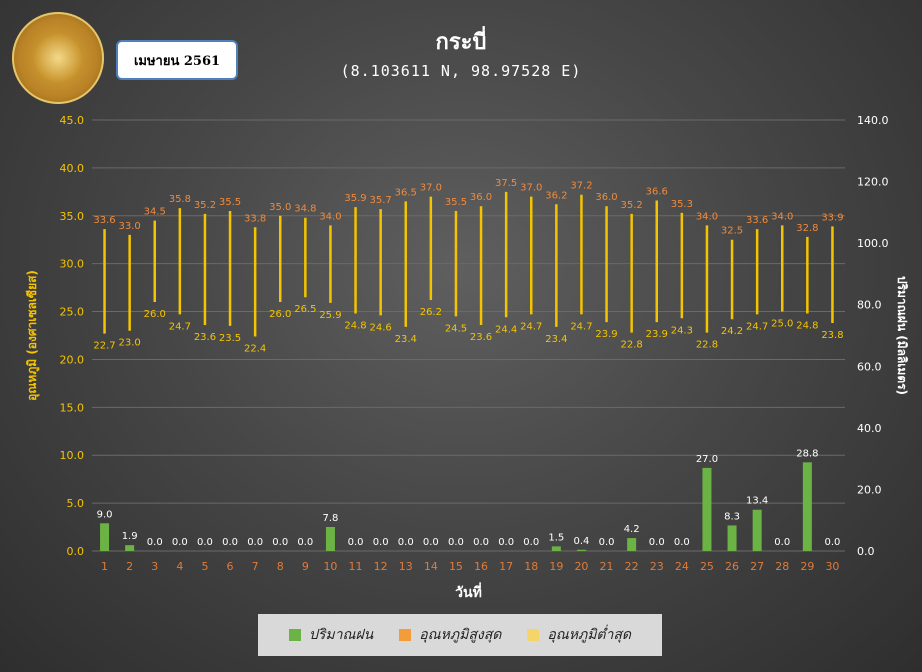 The height and width of the screenshot is (672, 922). Describe the element at coordinates (682, 330) in the screenshot. I see `tmin-data-label: 24.3` at that location.